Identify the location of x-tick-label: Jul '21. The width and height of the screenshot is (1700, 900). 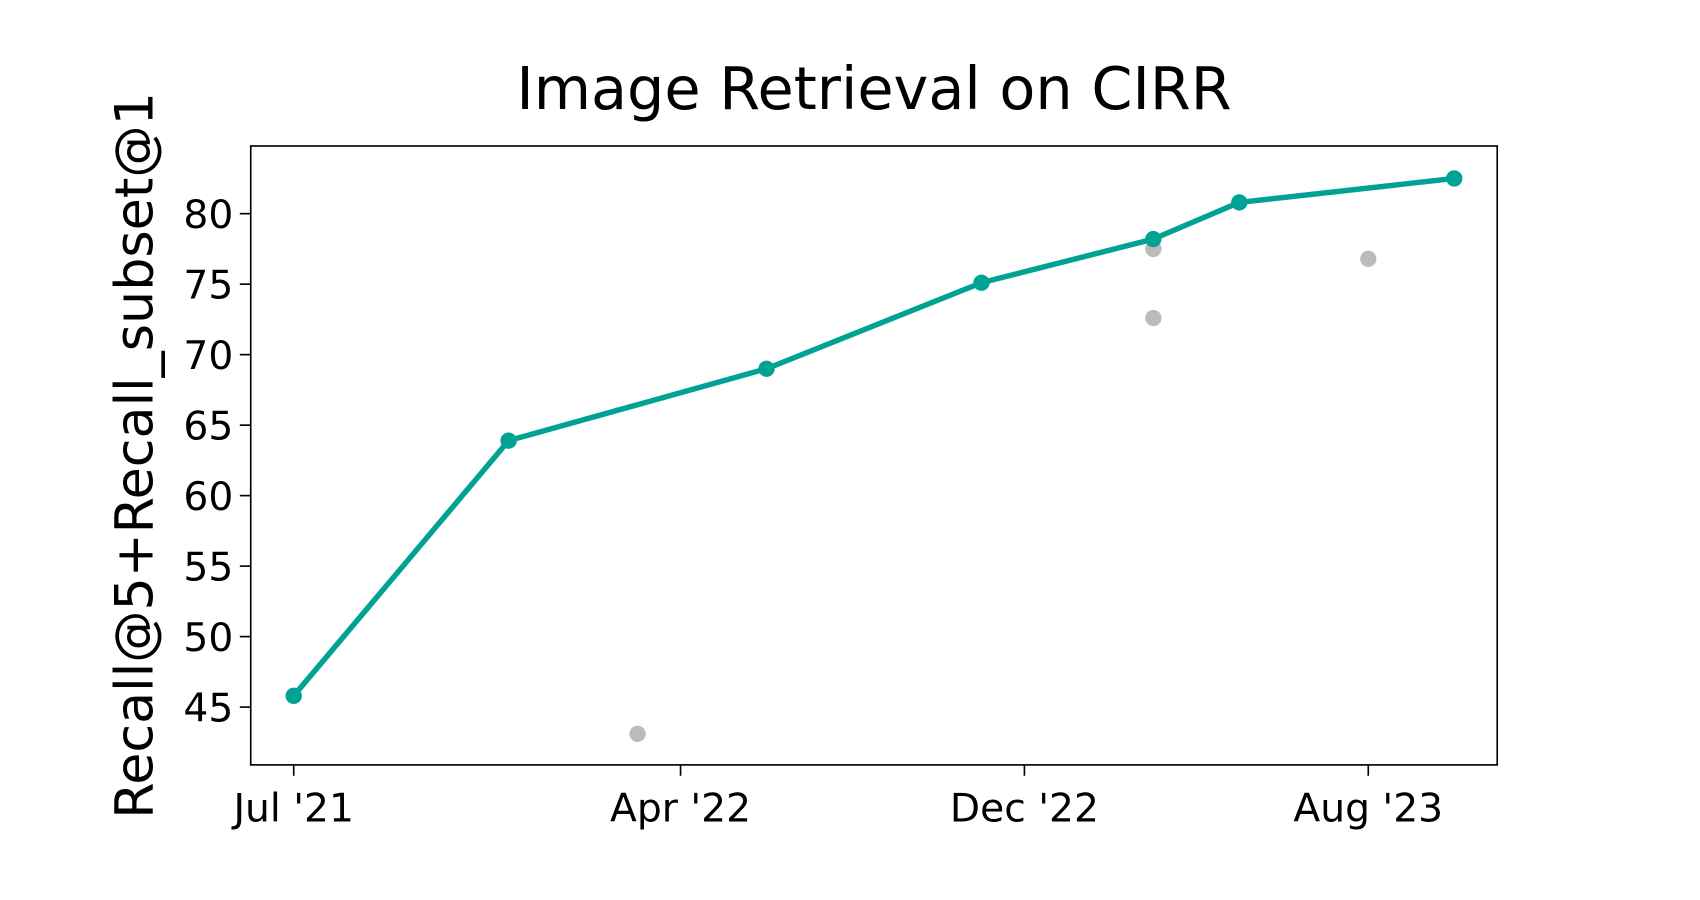
(291, 809).